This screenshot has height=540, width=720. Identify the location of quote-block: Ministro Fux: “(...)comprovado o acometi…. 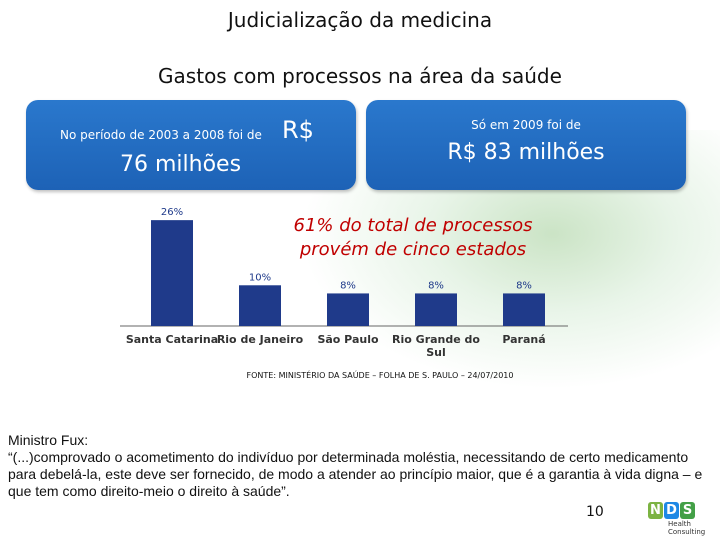
(358, 466).